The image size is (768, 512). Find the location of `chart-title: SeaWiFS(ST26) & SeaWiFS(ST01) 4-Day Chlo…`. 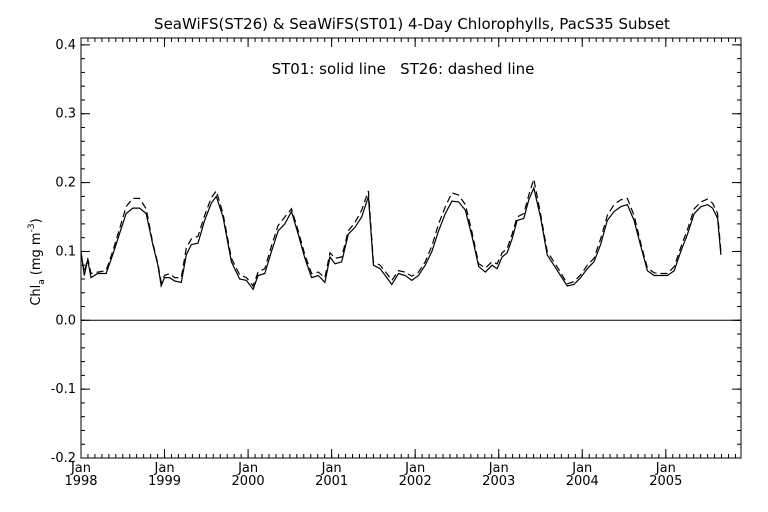

chart-title: SeaWiFS(ST26) & SeaWiFS(ST01) 4-Day Chlo… is located at coordinates (412, 24).